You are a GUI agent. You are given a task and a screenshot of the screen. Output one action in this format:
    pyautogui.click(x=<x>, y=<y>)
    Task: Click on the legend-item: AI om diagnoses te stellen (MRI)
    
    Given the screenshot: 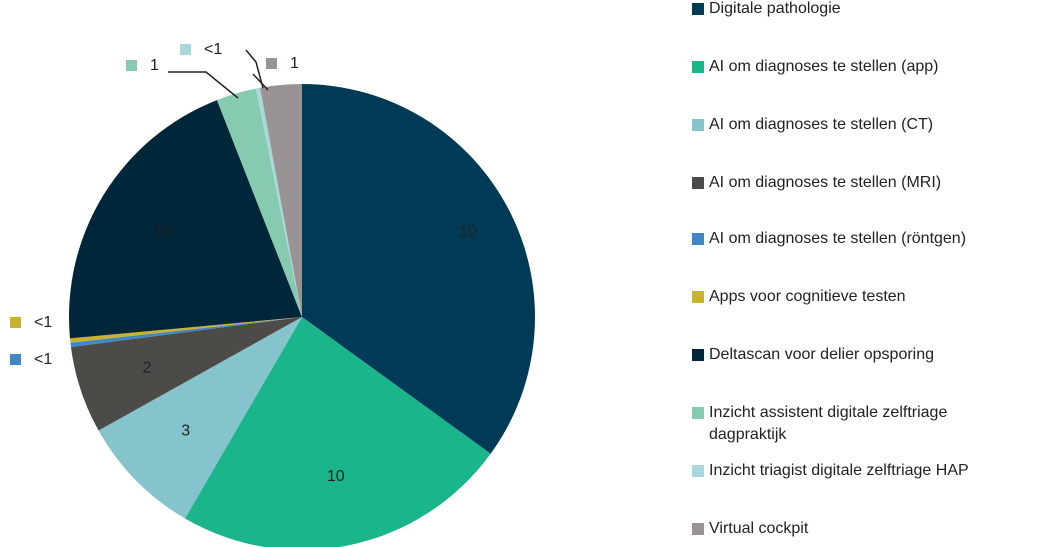 What is the action you would take?
    pyautogui.click(x=857, y=183)
    